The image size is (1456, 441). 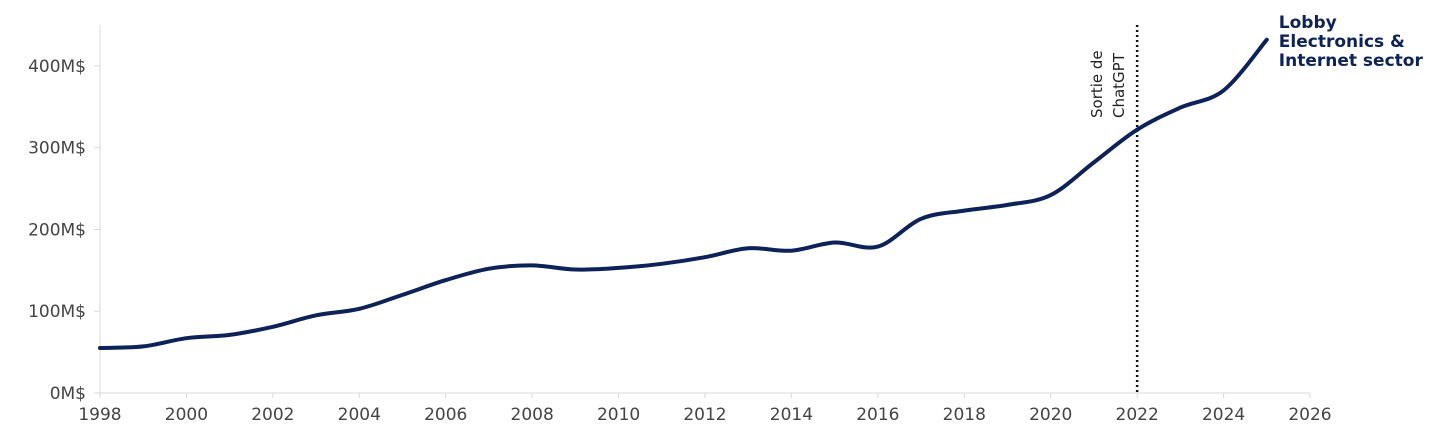 What do you see at coordinates (1223, 415) in the screenshot?
I see `x-tick-label: 2024` at bounding box center [1223, 415].